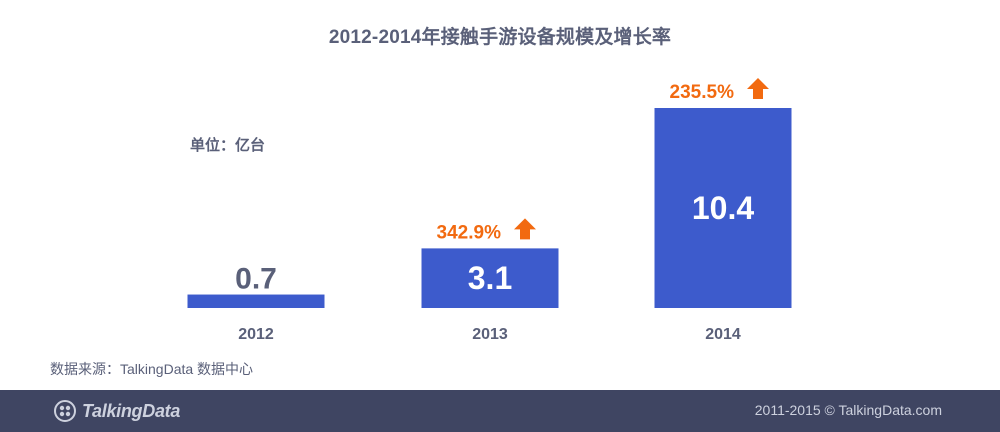 Image resolution: width=1000 pixels, height=432 pixels. Describe the element at coordinates (256, 279) in the screenshot. I see `value-label-2012: 0.7` at that location.